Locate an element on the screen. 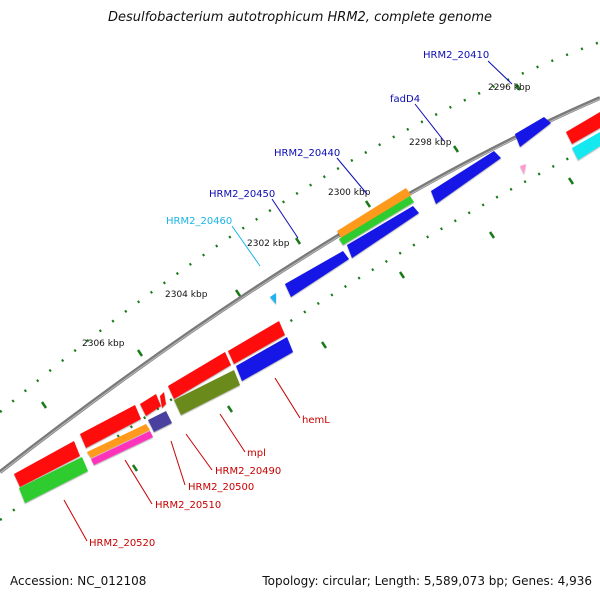 The height and width of the screenshot is (600, 600). gene-arrow-green is located at coordinates (376, 220).